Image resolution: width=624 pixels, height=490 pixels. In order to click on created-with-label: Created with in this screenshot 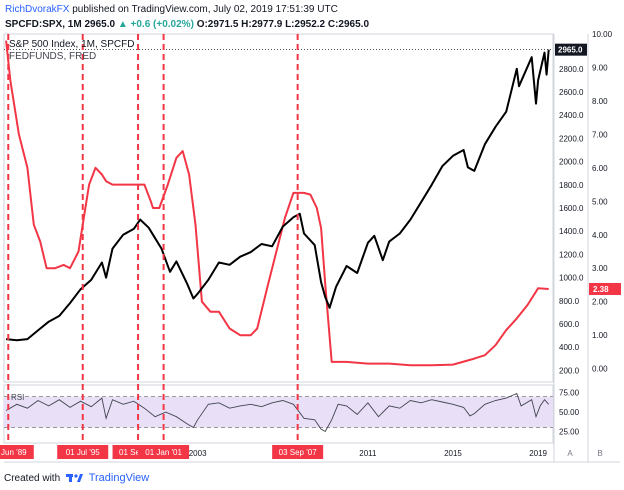, I will do `click(32, 478)`.